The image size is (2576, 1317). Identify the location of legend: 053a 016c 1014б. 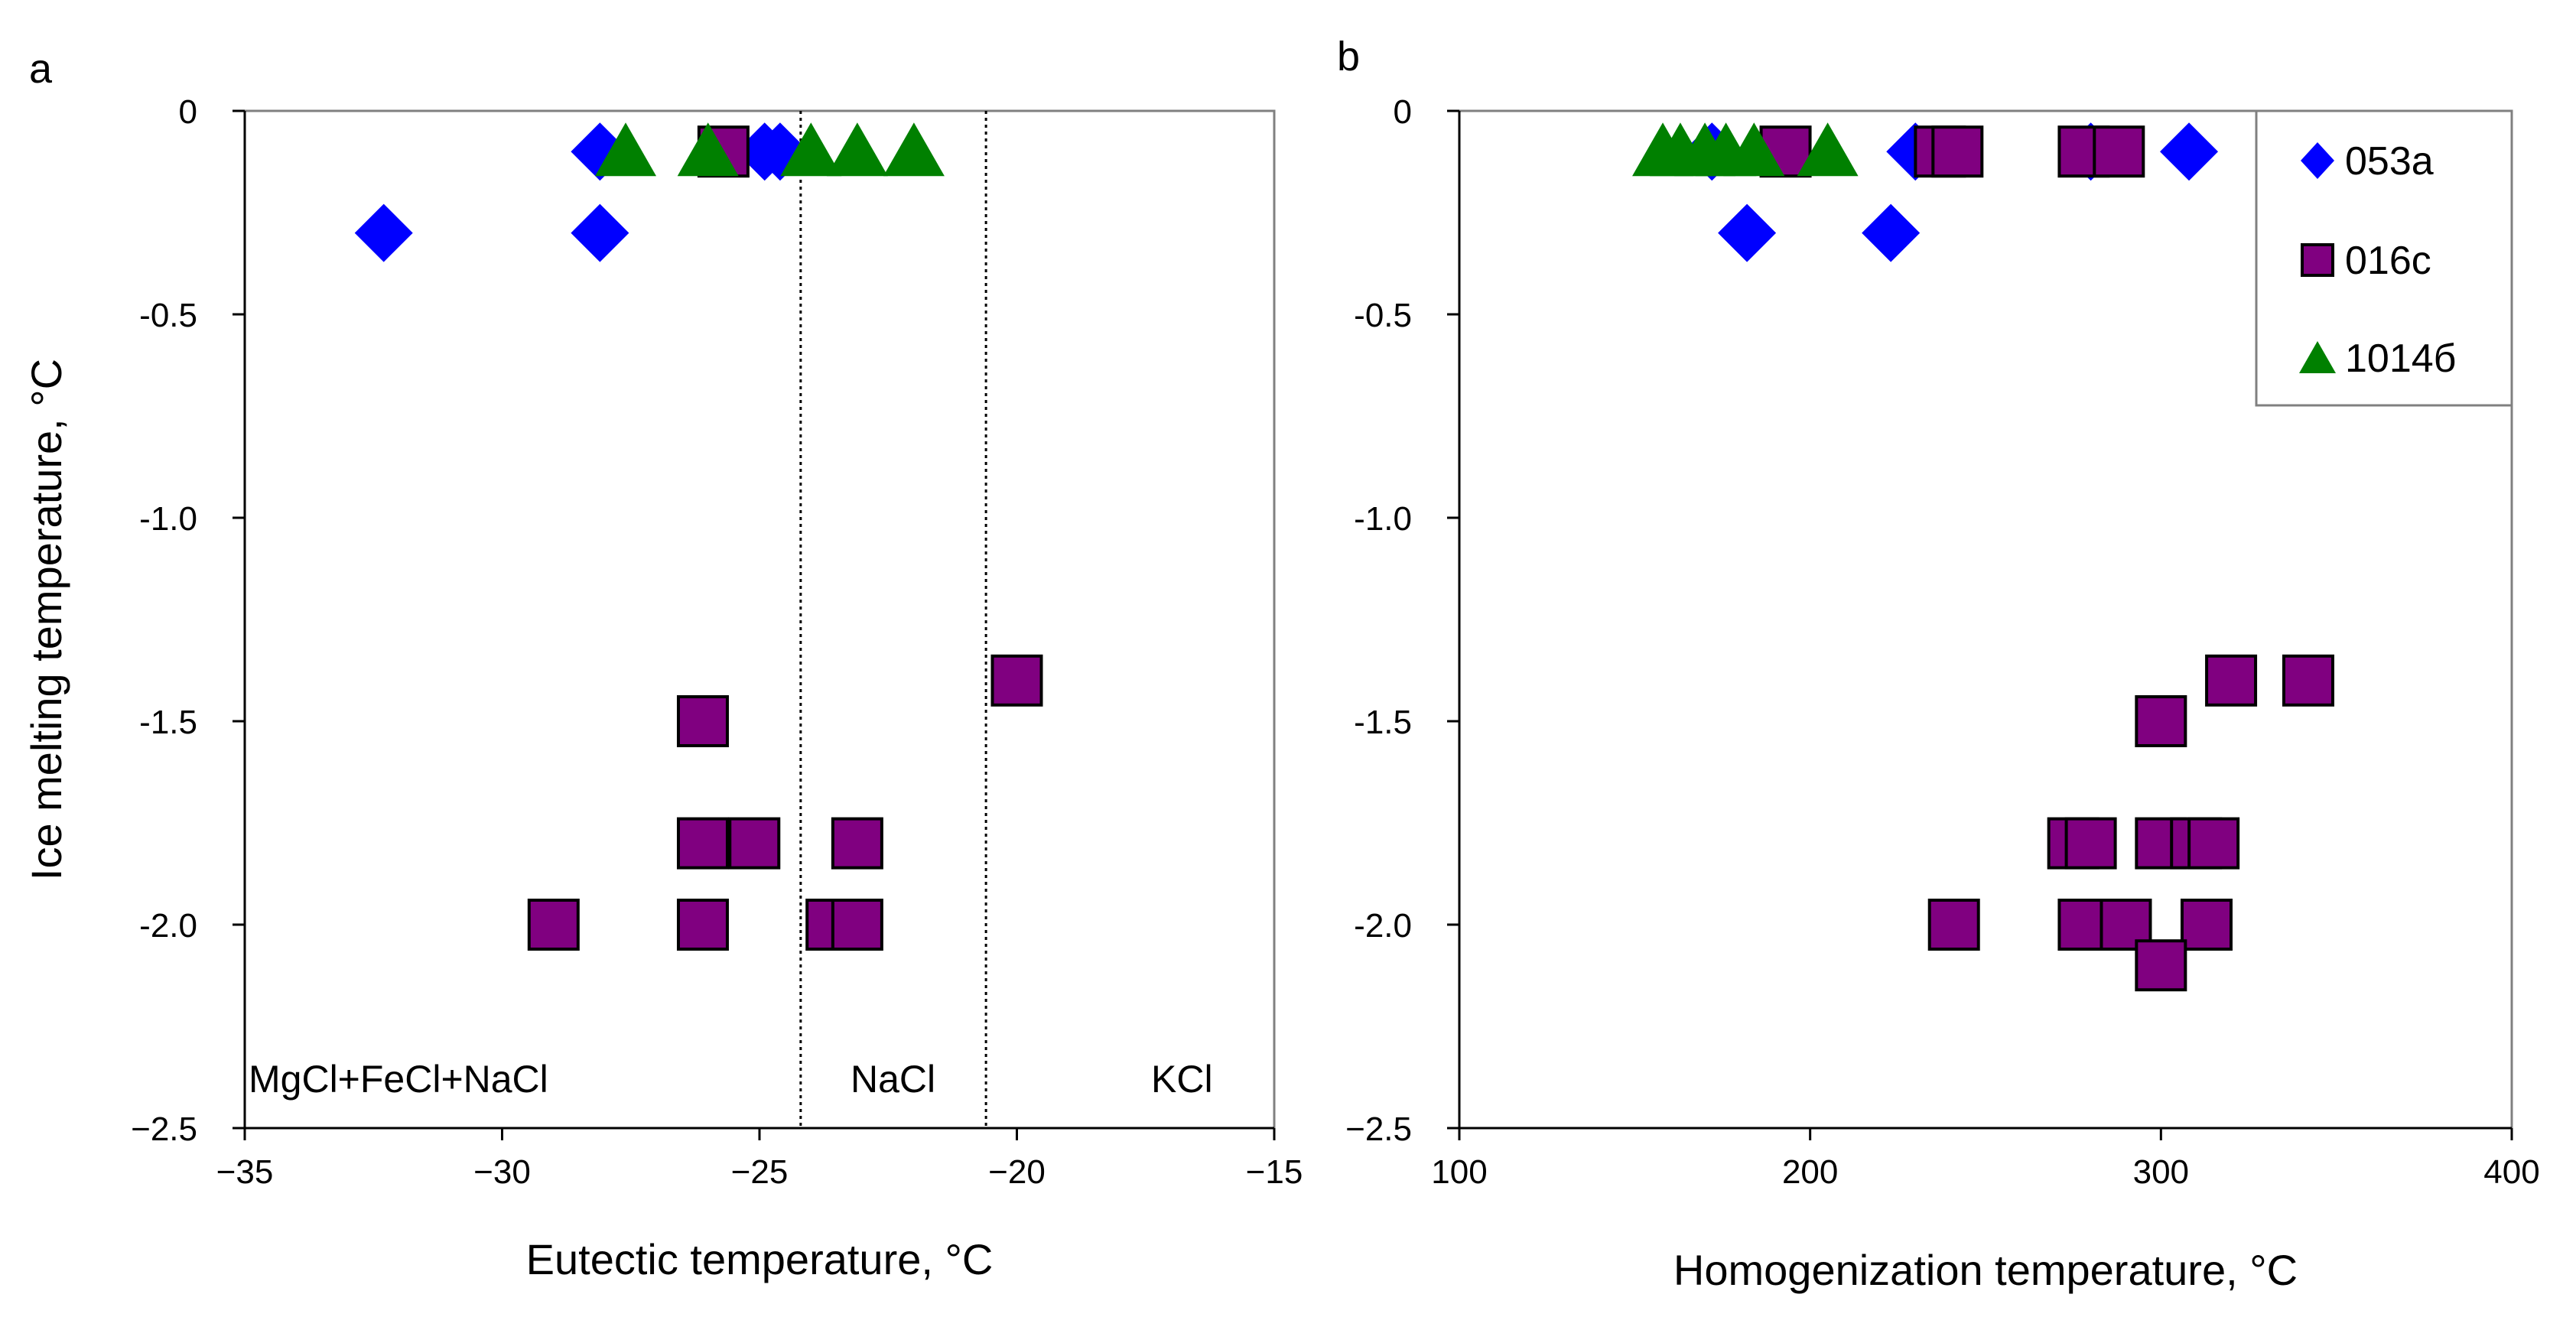
(2384, 258).